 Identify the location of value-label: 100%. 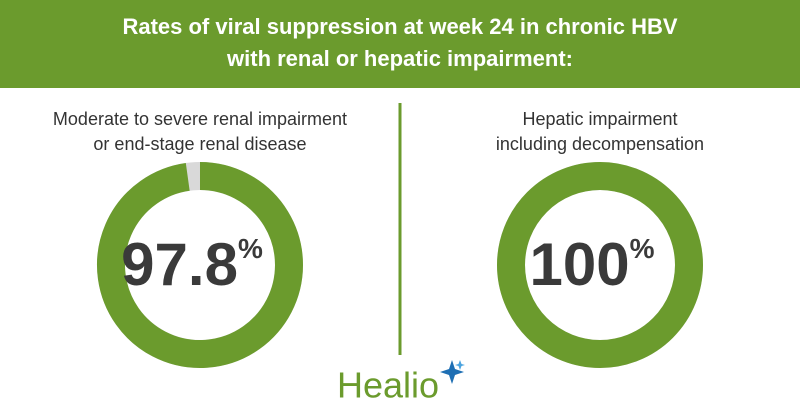
(591, 264).